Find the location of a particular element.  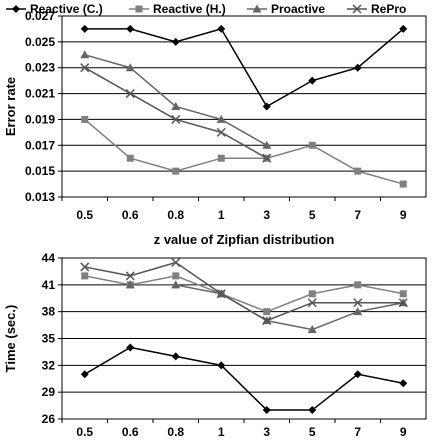

legend-item-repro: RePro is located at coordinates (376, 9).